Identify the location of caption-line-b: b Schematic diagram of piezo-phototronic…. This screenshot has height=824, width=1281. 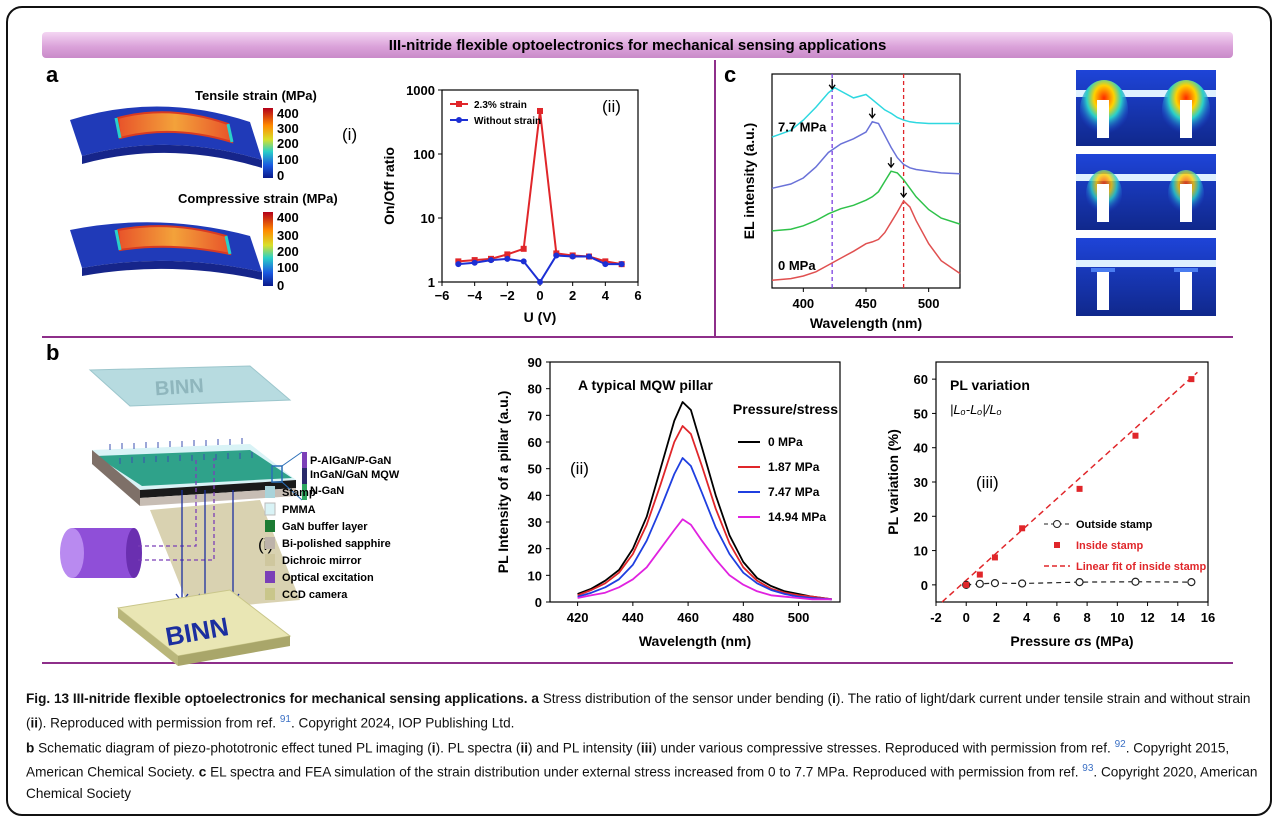
(642, 769).